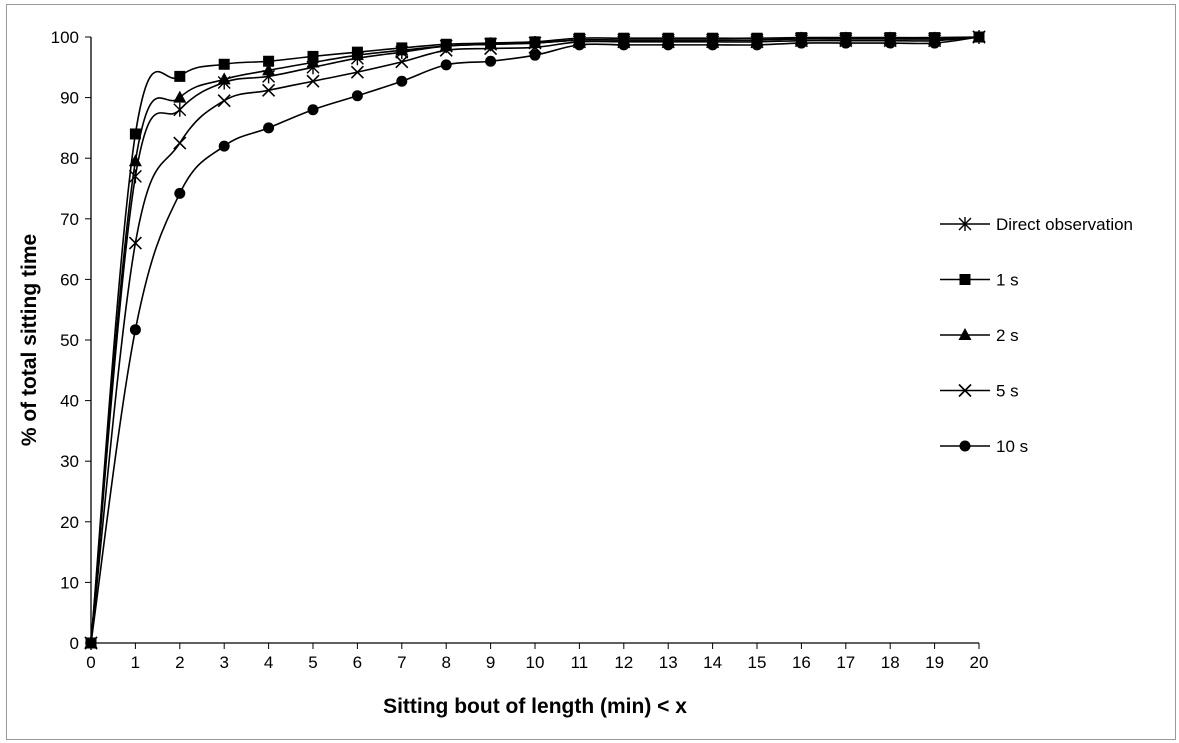 This screenshot has width=1179, height=743. Describe the element at coordinates (90, 662) in the screenshot. I see `x-tick-label: 0` at that location.